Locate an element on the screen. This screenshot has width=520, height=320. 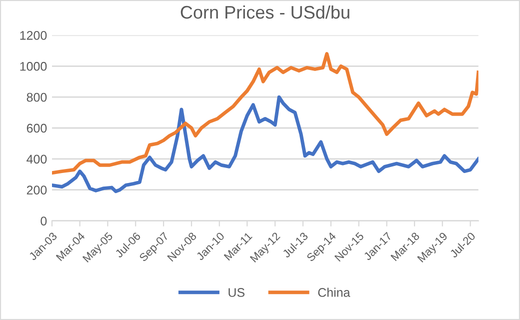
legend-label: US is located at coordinates (236, 292).